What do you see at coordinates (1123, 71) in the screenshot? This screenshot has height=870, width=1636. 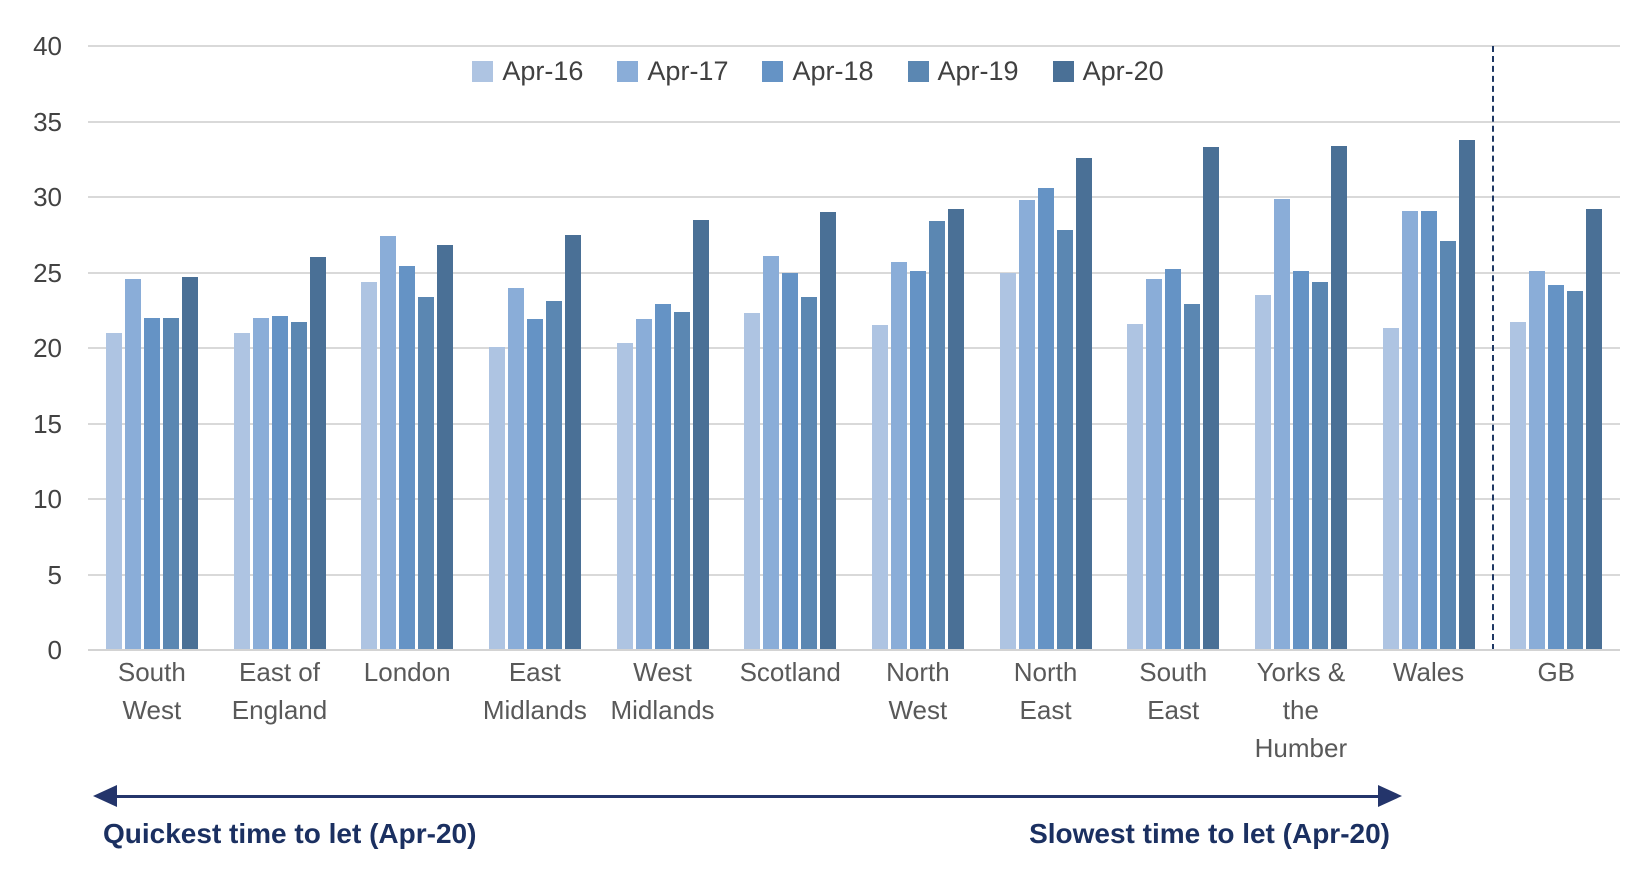 I see `legend-label: Apr-20` at bounding box center [1123, 71].